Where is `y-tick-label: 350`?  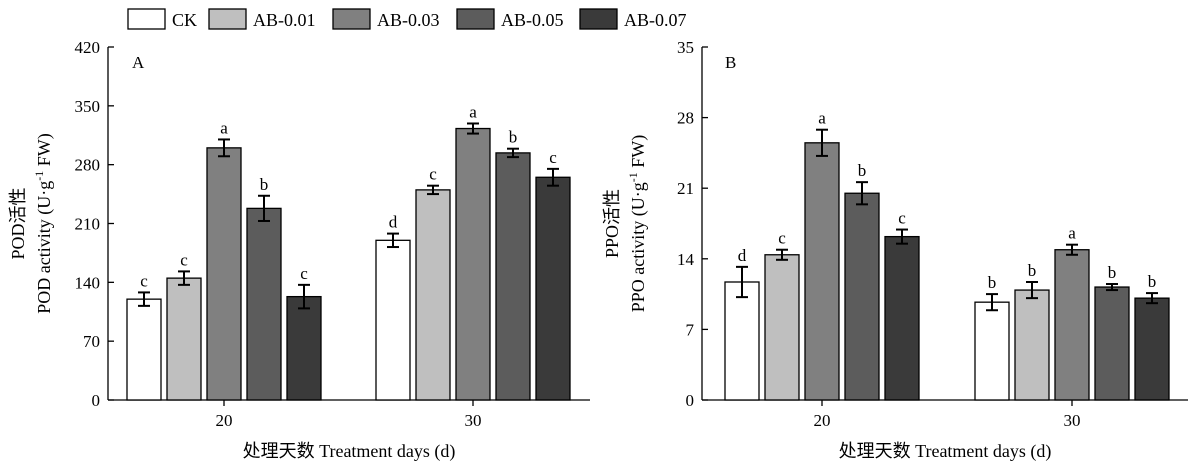
y-tick-label: 350 is located at coordinates (88, 106).